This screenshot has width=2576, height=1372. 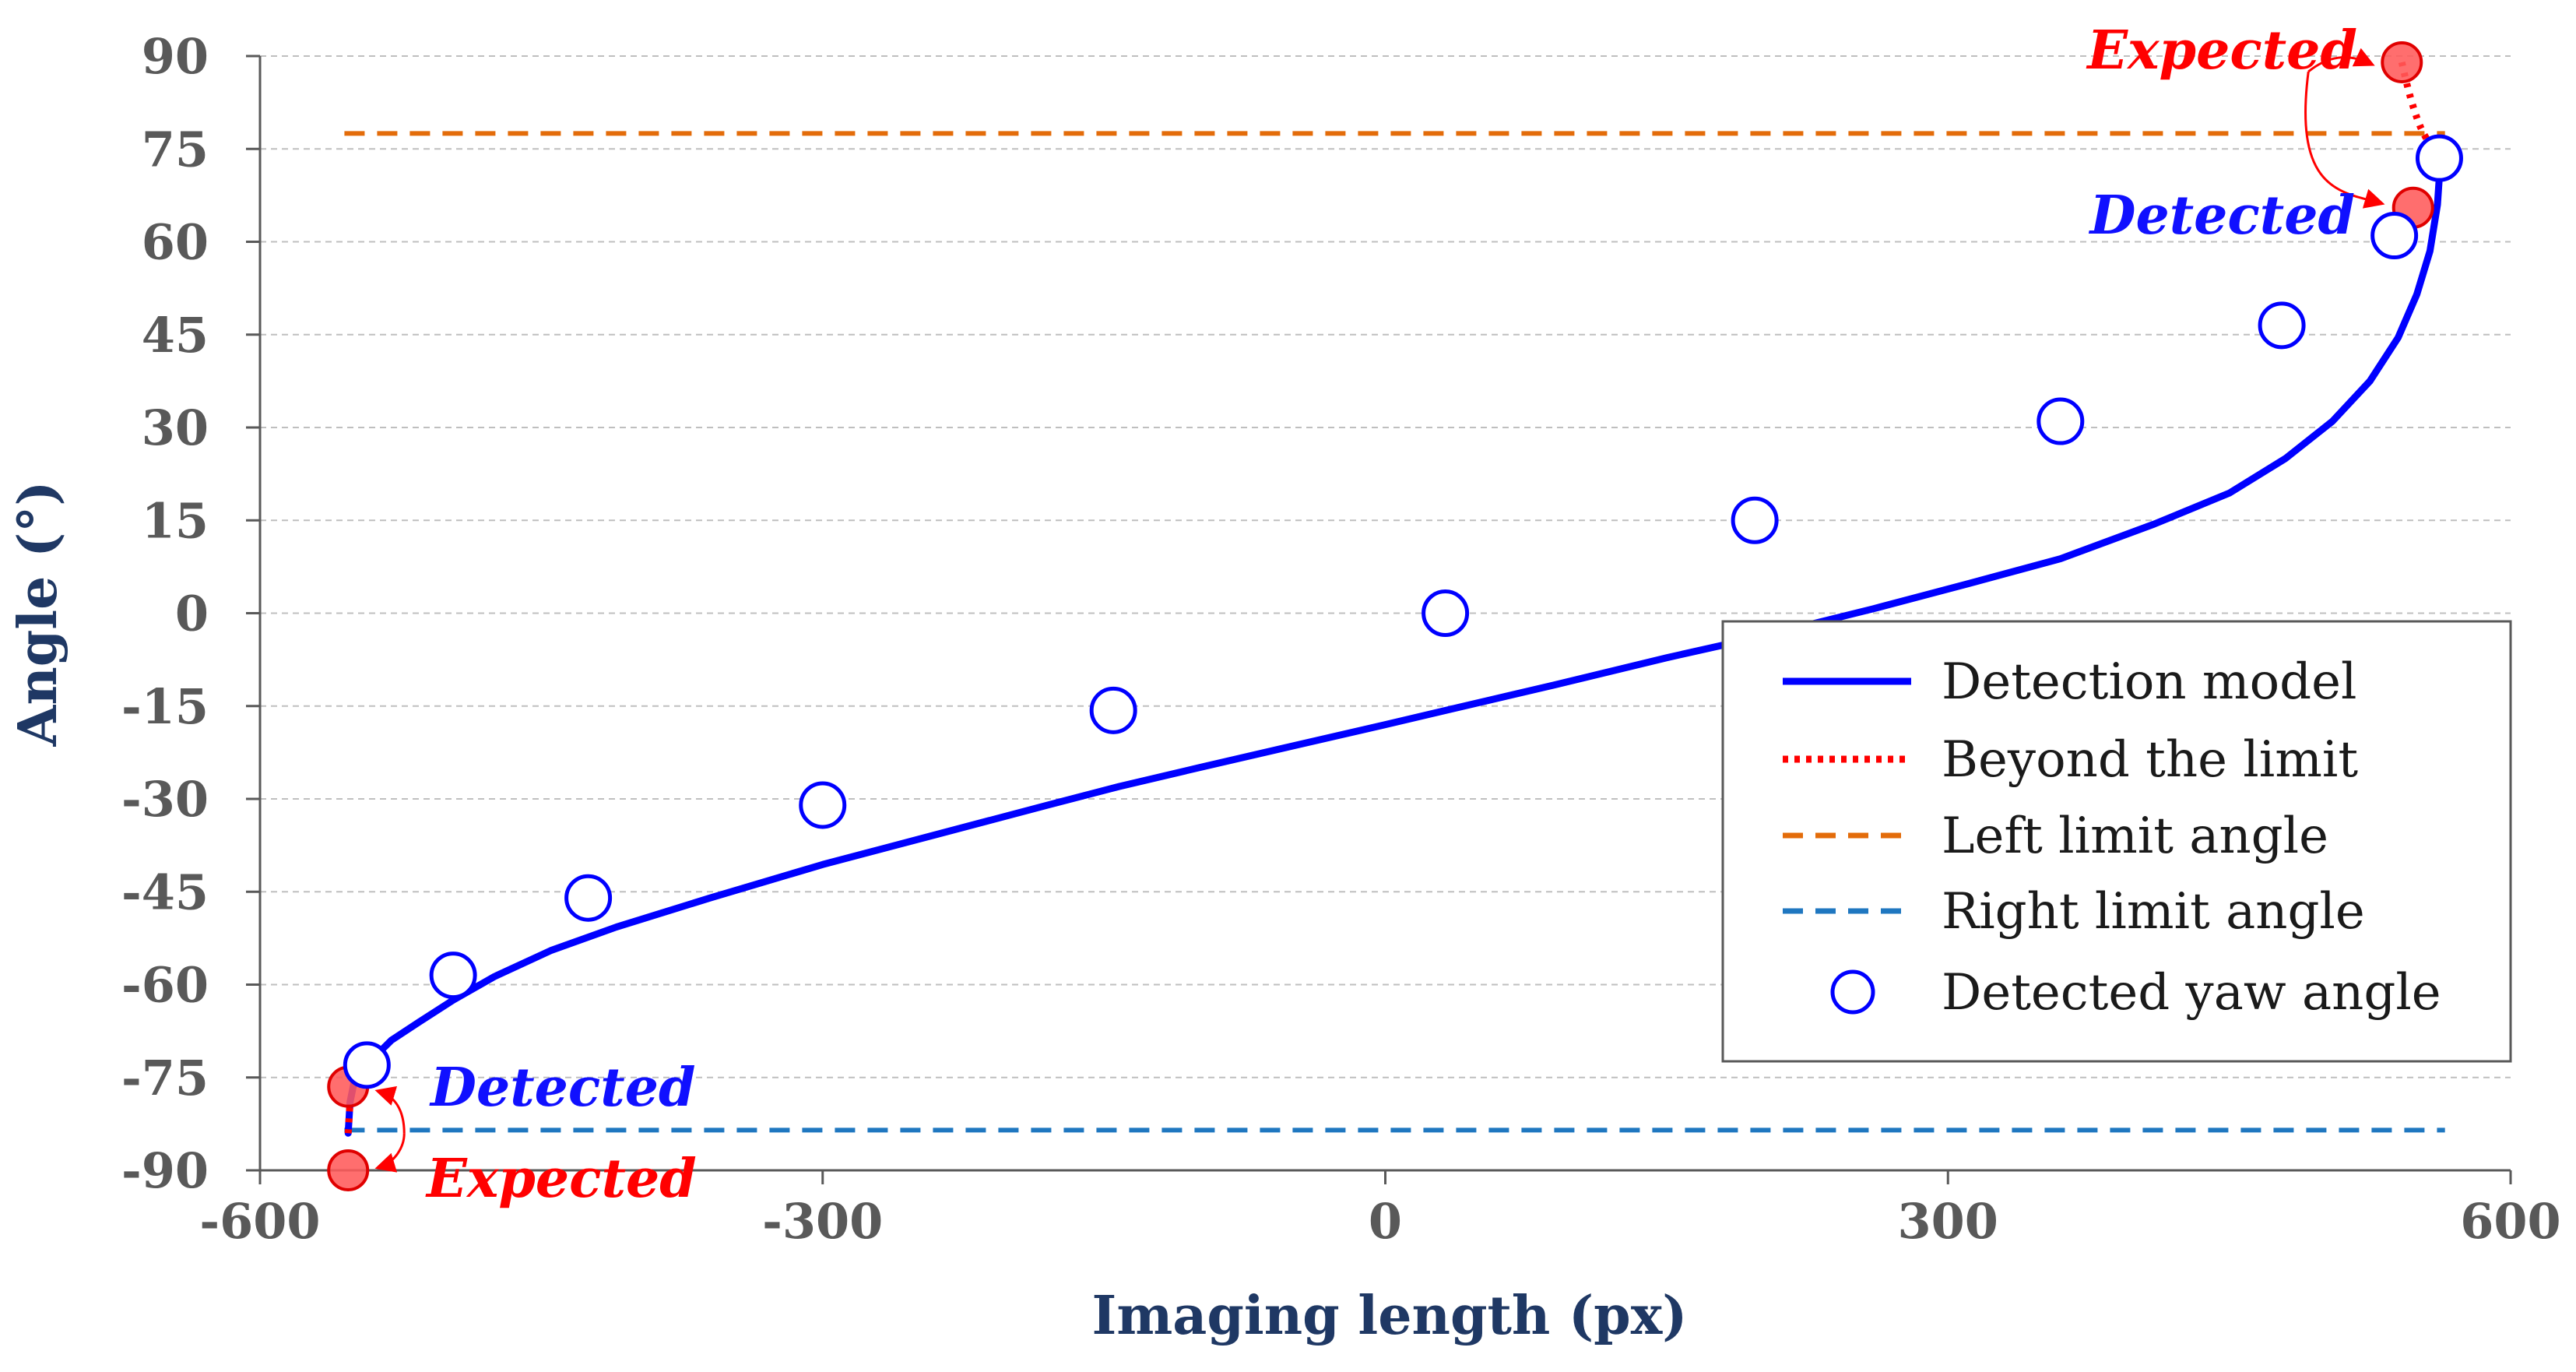 What do you see at coordinates (2150, 760) in the screenshot?
I see `legend-label-beyond-limit: Beyond the limit` at bounding box center [2150, 760].